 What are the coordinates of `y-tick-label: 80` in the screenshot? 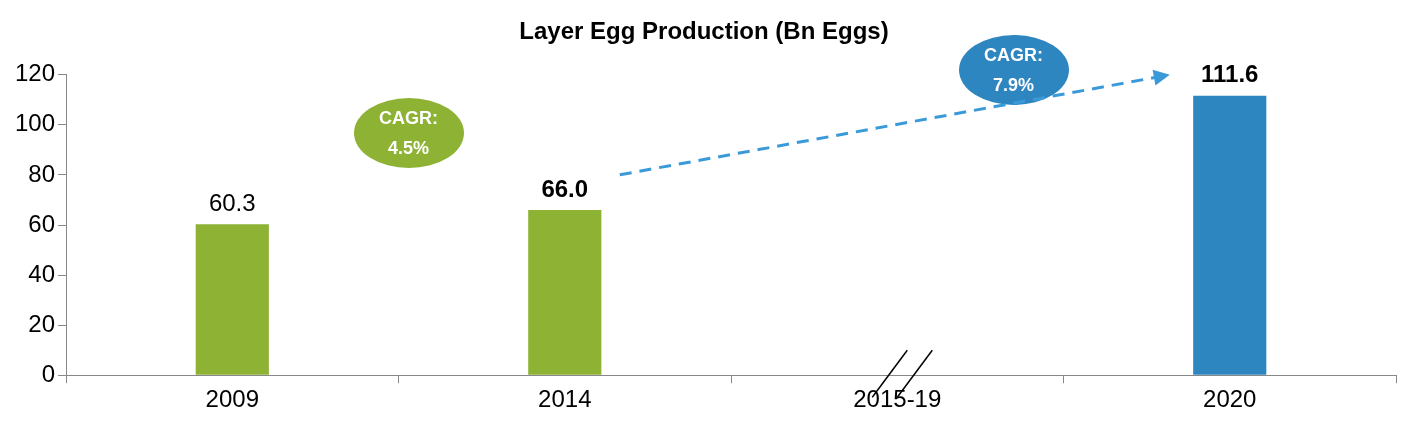 It's located at (42, 173).